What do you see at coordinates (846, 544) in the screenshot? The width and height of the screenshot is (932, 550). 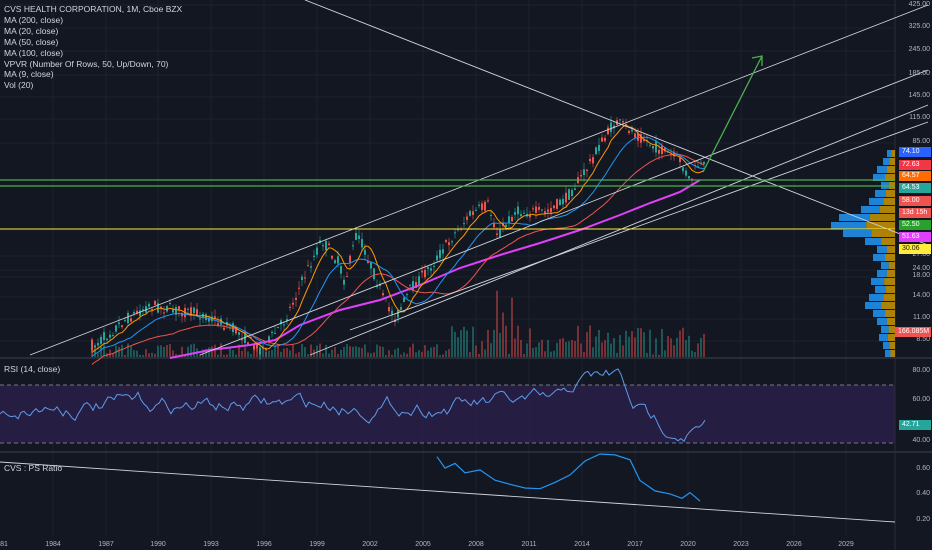 I see `time-label: 2029` at bounding box center [846, 544].